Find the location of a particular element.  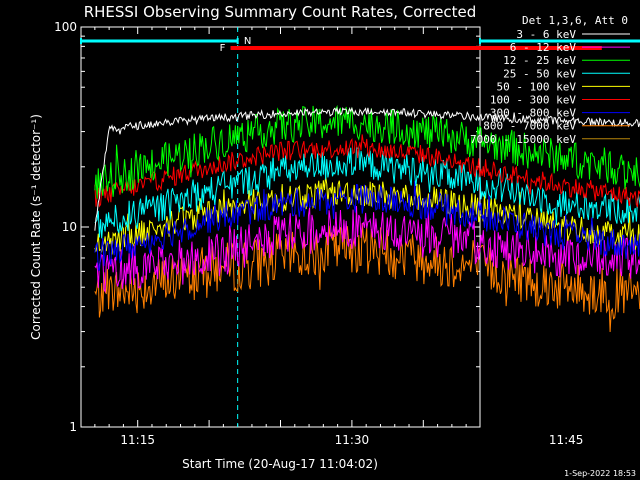

timestamp-label: 1-Sep-2022 18:53 is located at coordinates (600, 473).